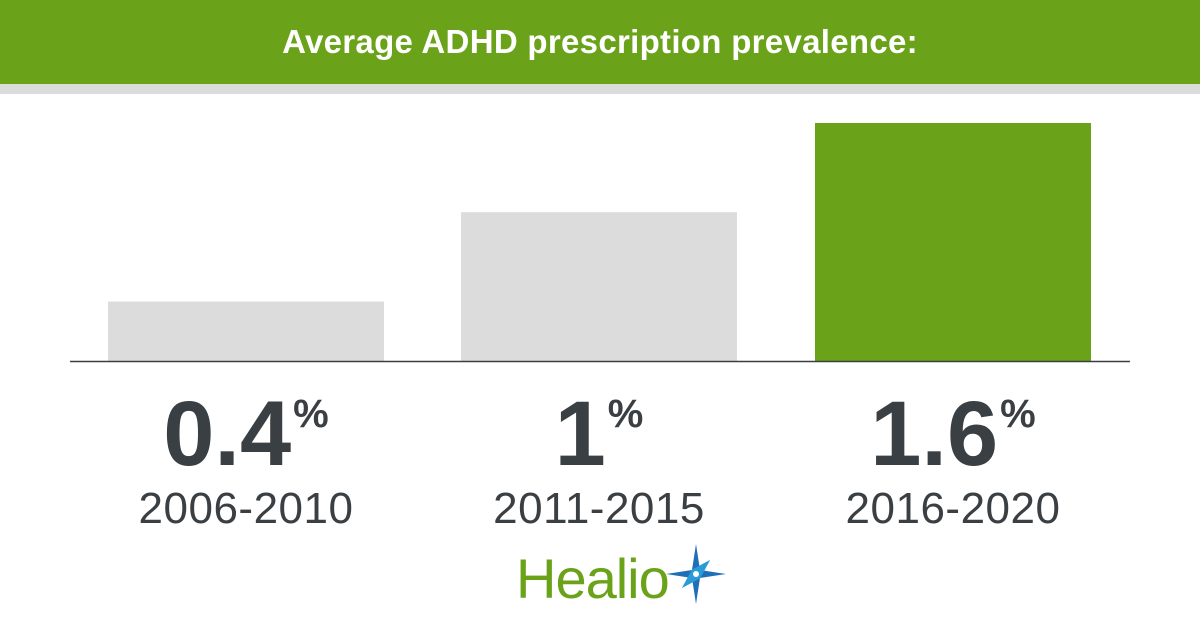 The image size is (1200, 630). I want to click on bar-2006-2010, so click(246, 331).